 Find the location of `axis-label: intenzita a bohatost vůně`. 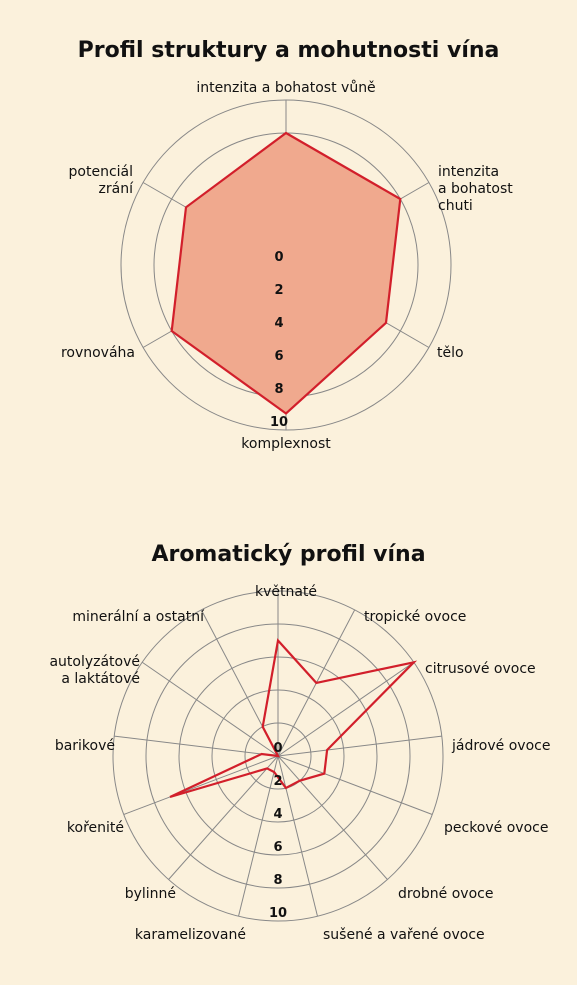

axis-label: intenzita a bohatost vůně is located at coordinates (285, 88).